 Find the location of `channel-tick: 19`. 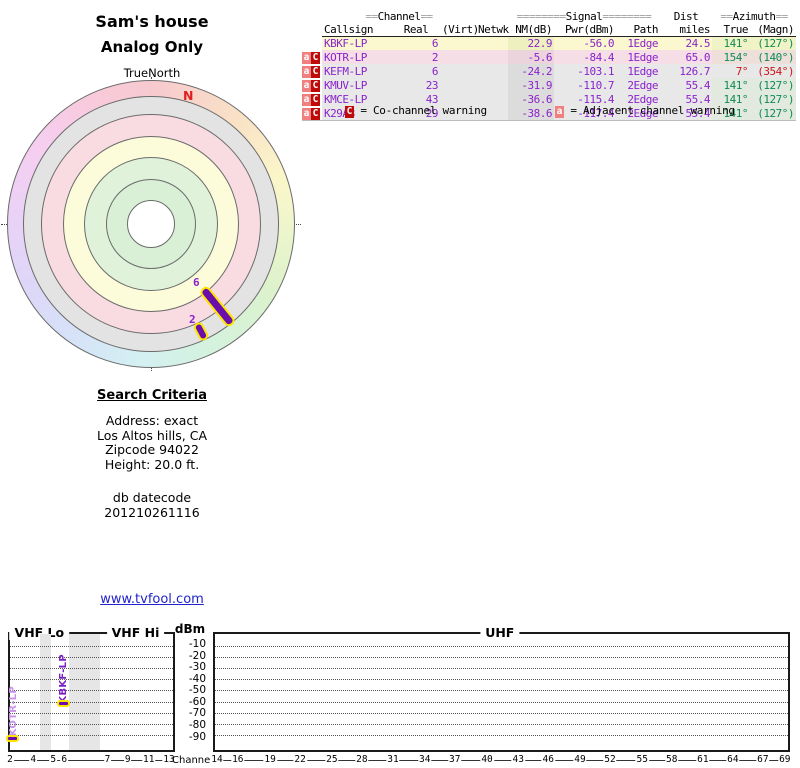

channel-tick: 19 is located at coordinates (270, 760).